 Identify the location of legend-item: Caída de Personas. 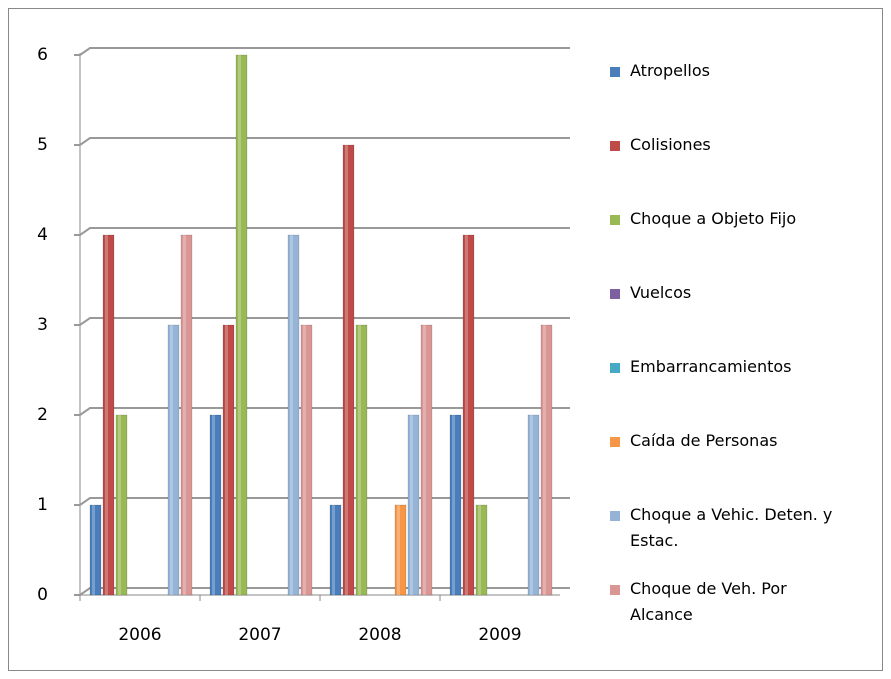
(730, 465).